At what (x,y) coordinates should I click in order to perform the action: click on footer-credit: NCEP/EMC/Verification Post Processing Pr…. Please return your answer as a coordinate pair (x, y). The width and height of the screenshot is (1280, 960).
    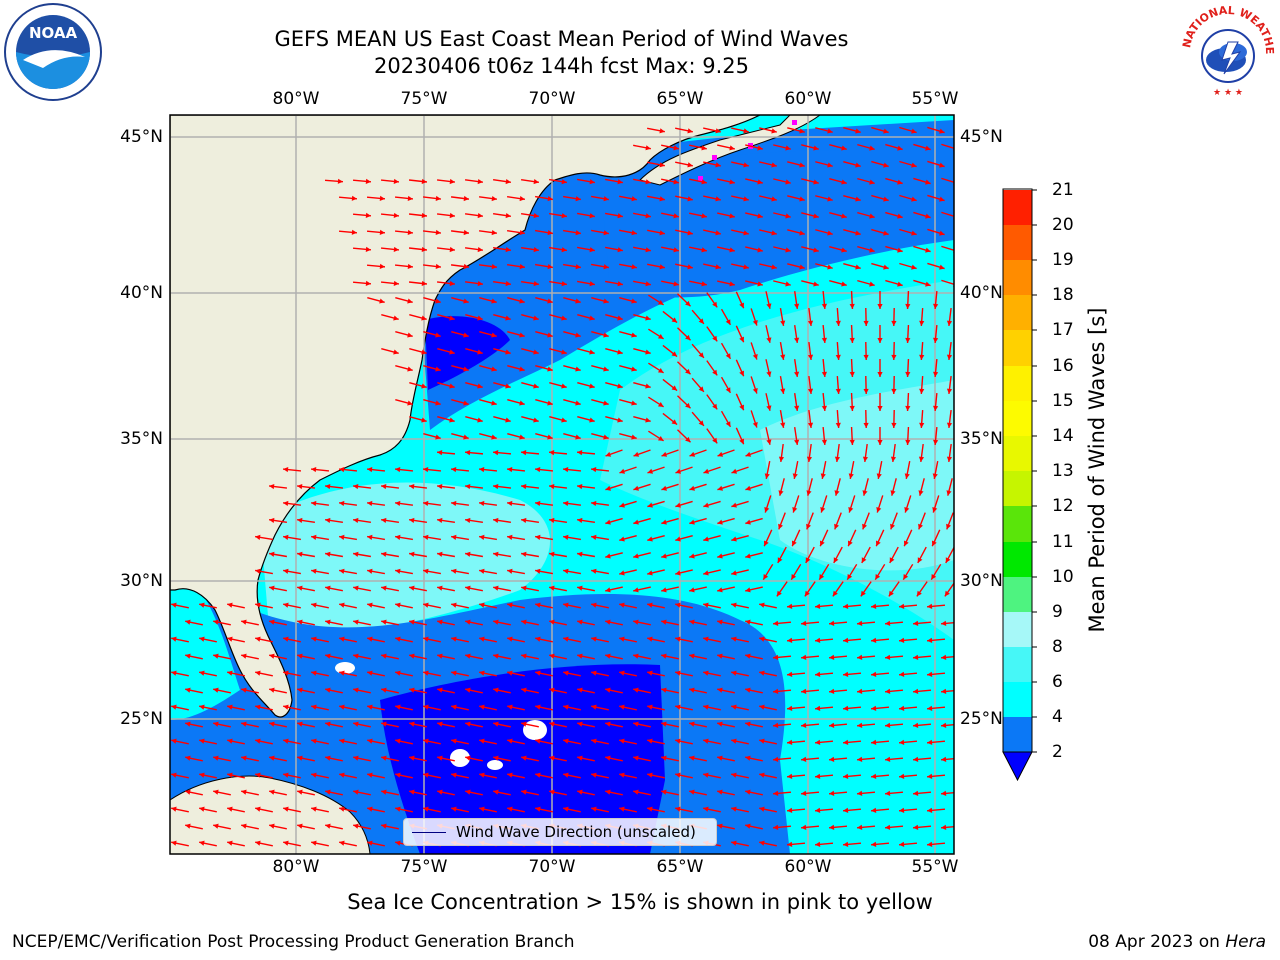
    Looking at the image, I should click on (293, 942).